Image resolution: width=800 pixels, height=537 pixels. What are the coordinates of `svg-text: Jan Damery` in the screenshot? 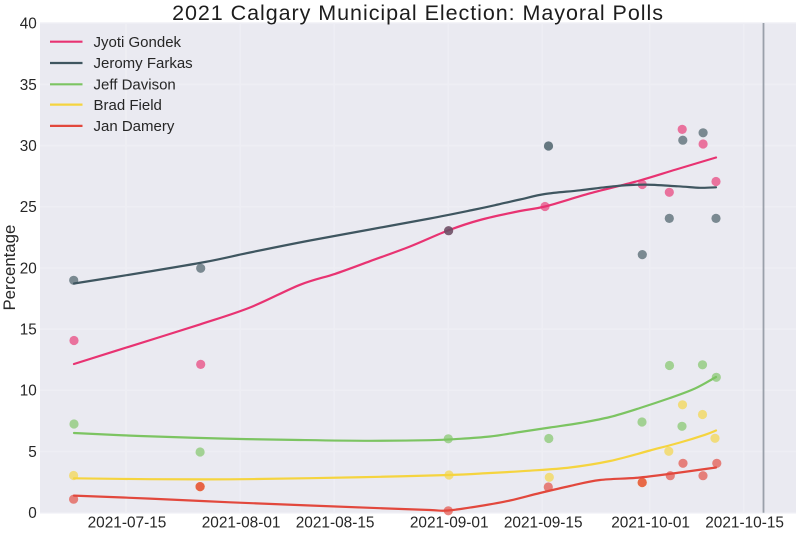 It's located at (134, 126).